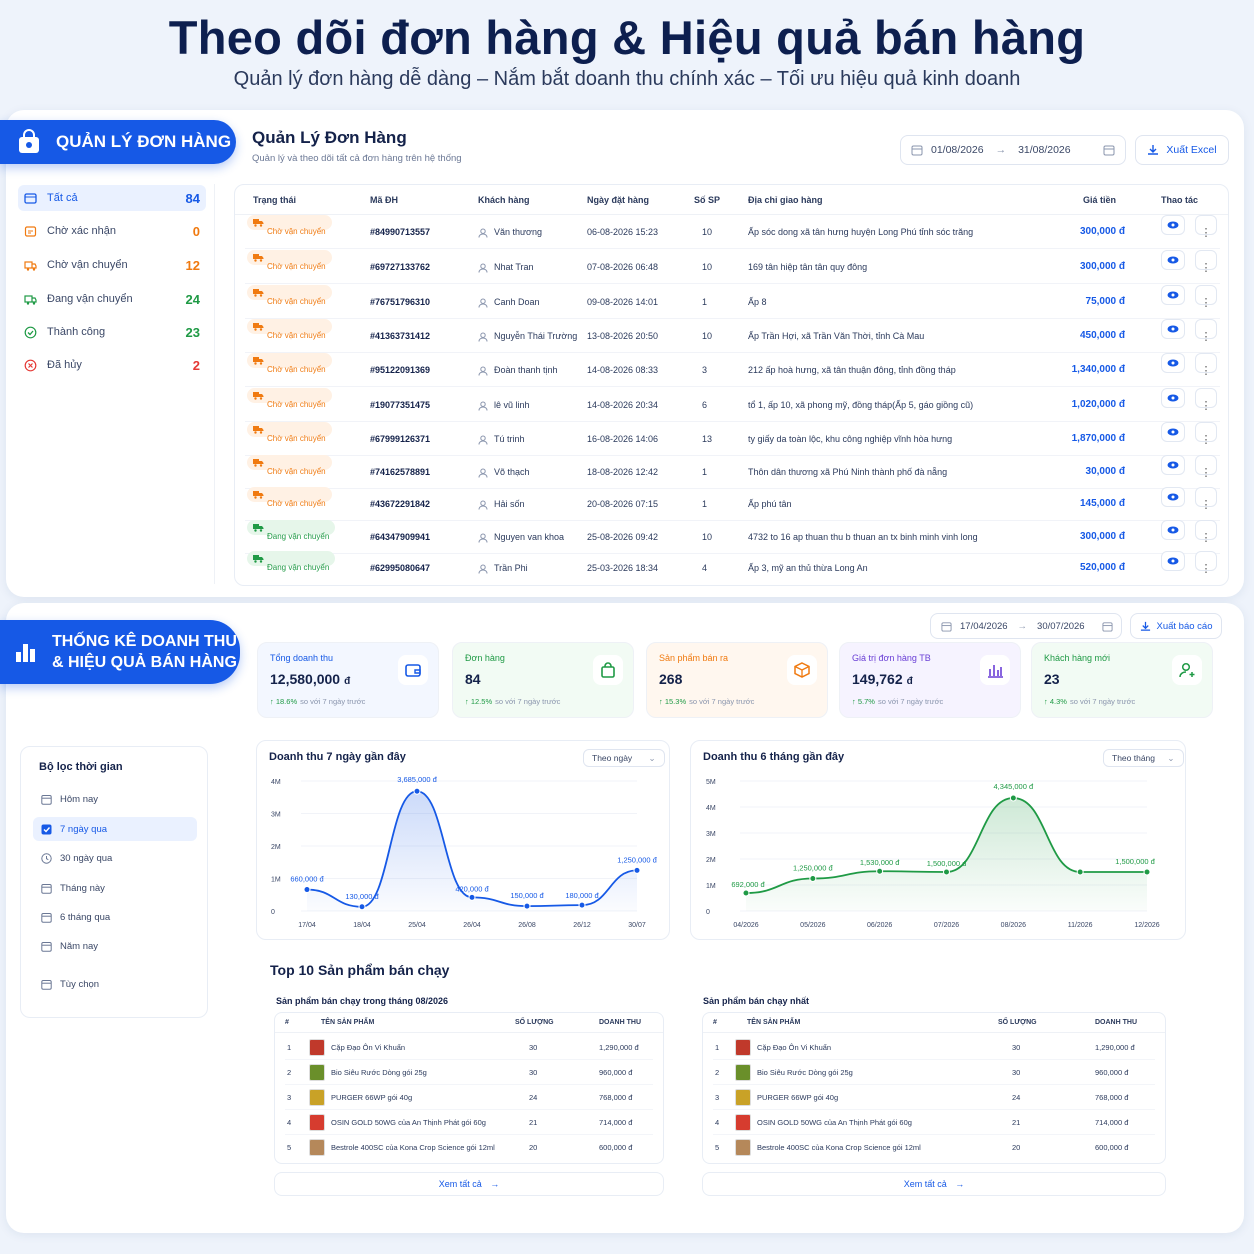 The image size is (1254, 1254). What do you see at coordinates (112, 198) in the screenshot?
I see `nav-item-1: Tất cả 84` at bounding box center [112, 198].